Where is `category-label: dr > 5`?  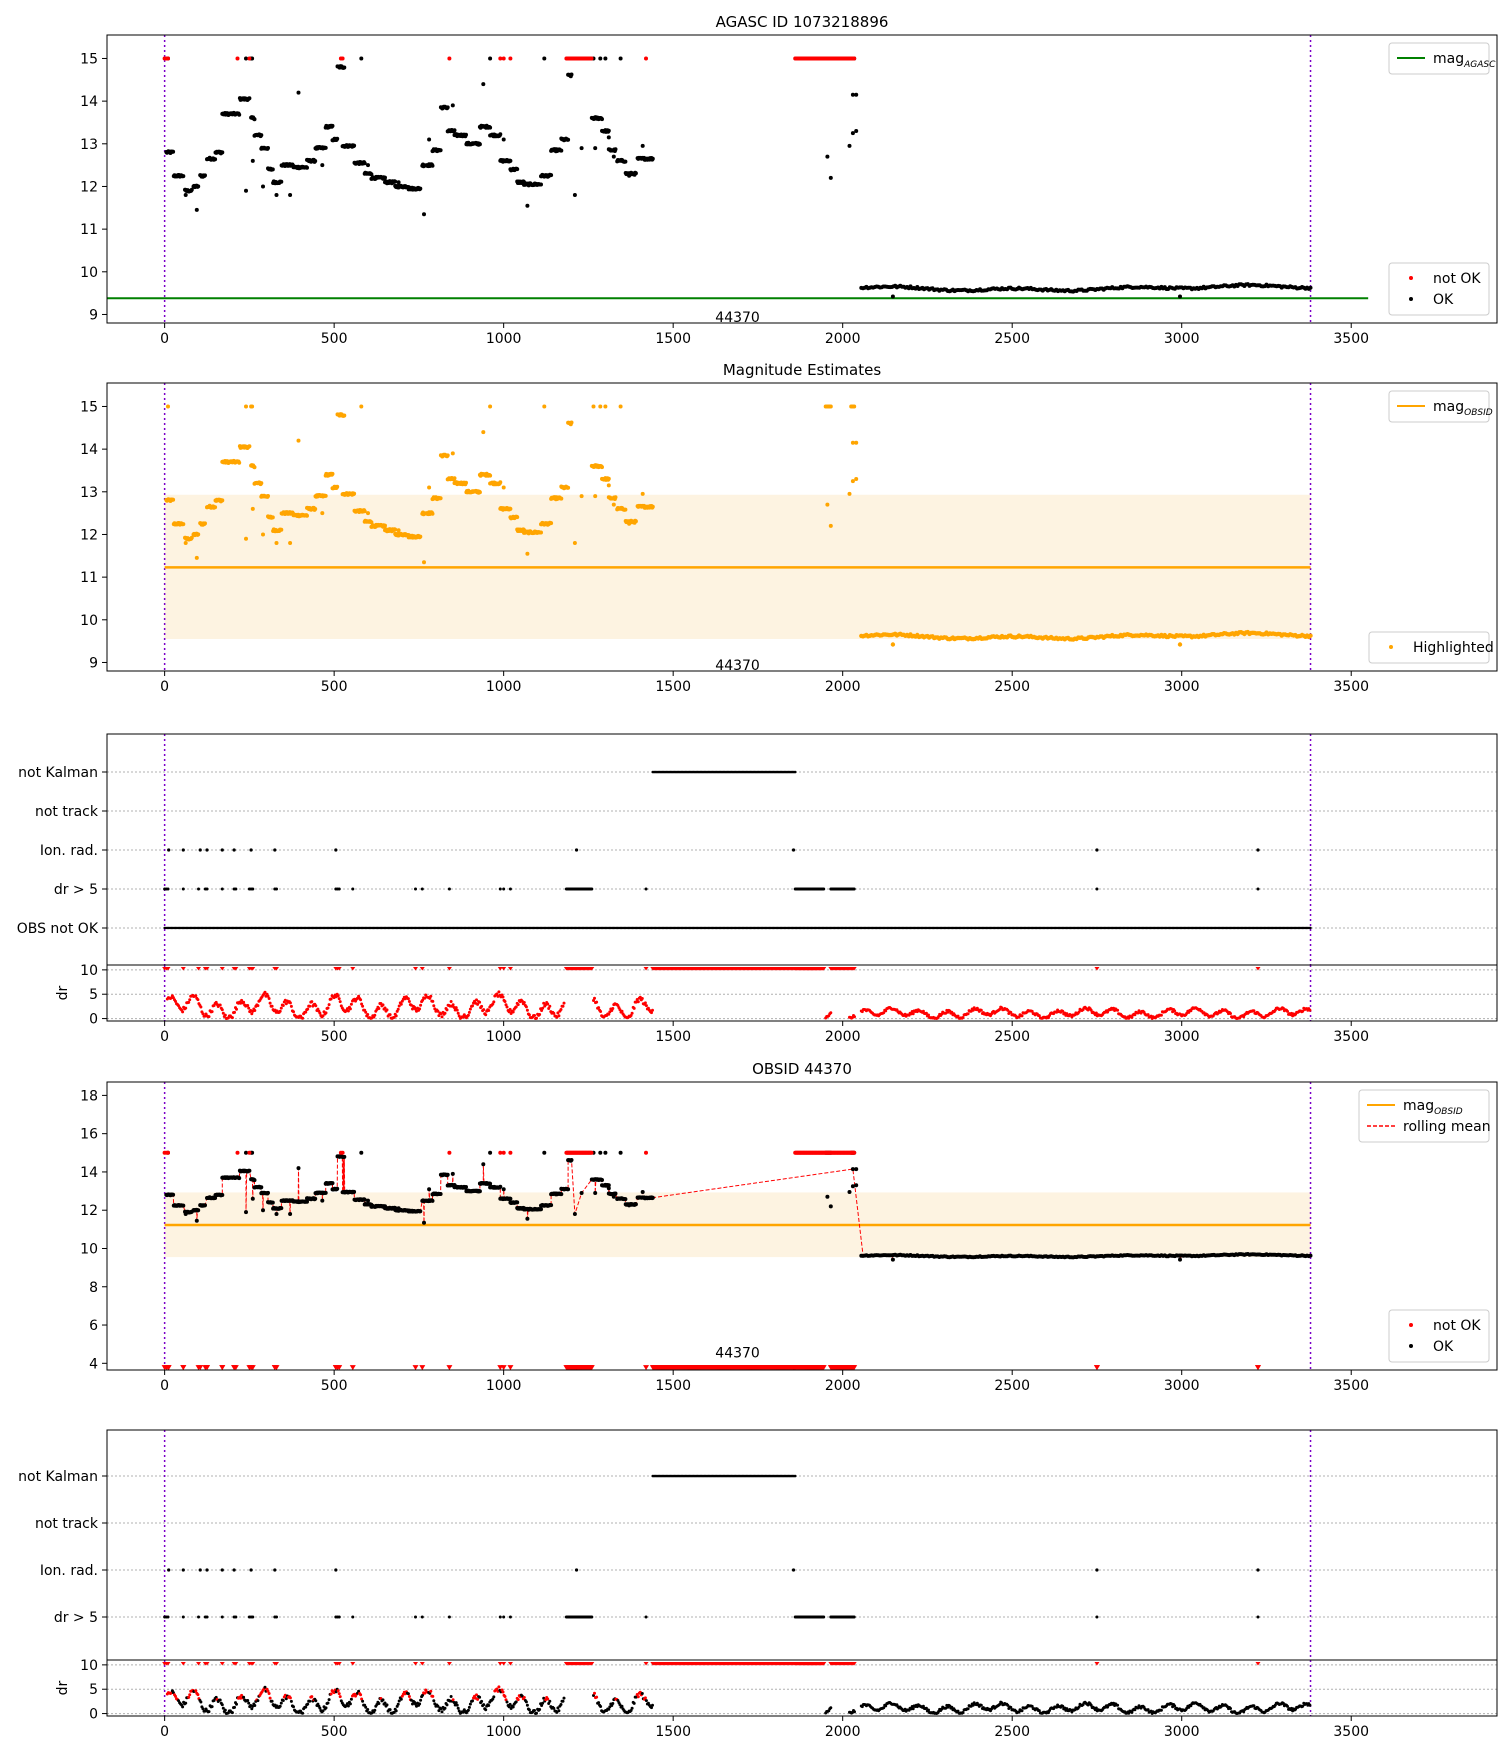
category-label: dr > 5 is located at coordinates (76, 890).